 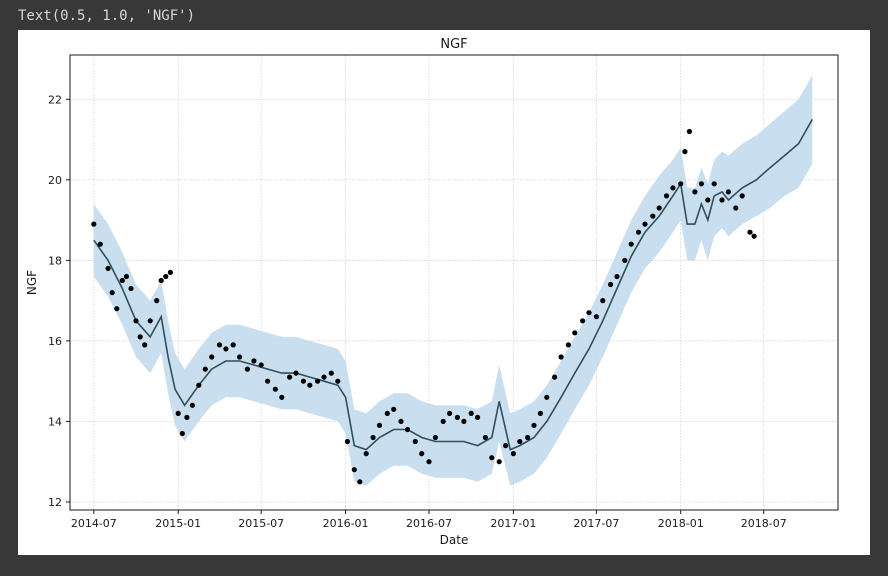 What do you see at coordinates (55, 260) in the screenshot?
I see `y-tick-label: 18` at bounding box center [55, 260].